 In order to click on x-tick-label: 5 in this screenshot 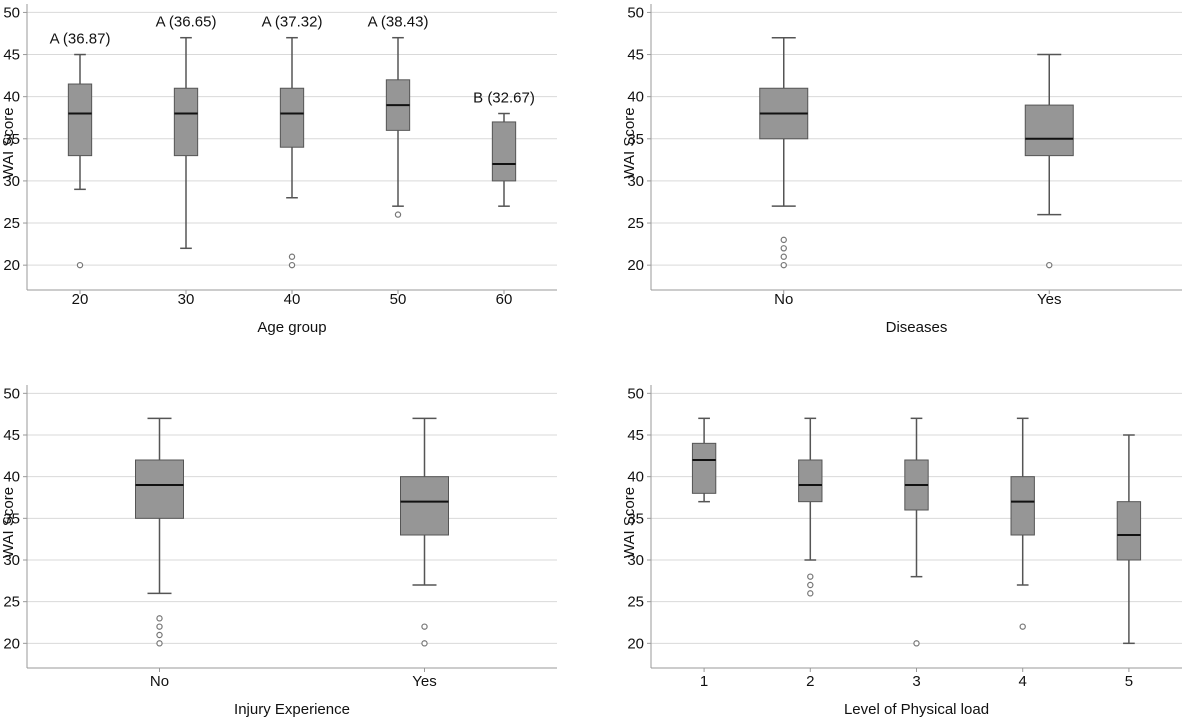, I will do `click(1129, 681)`.